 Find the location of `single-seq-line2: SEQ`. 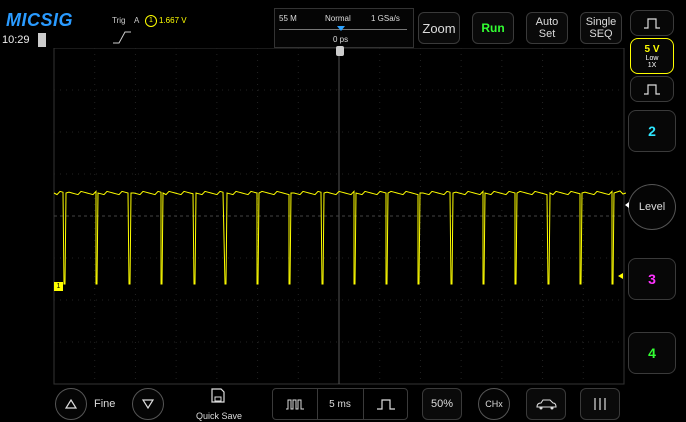

single-seq-line2: SEQ is located at coordinates (601, 34).